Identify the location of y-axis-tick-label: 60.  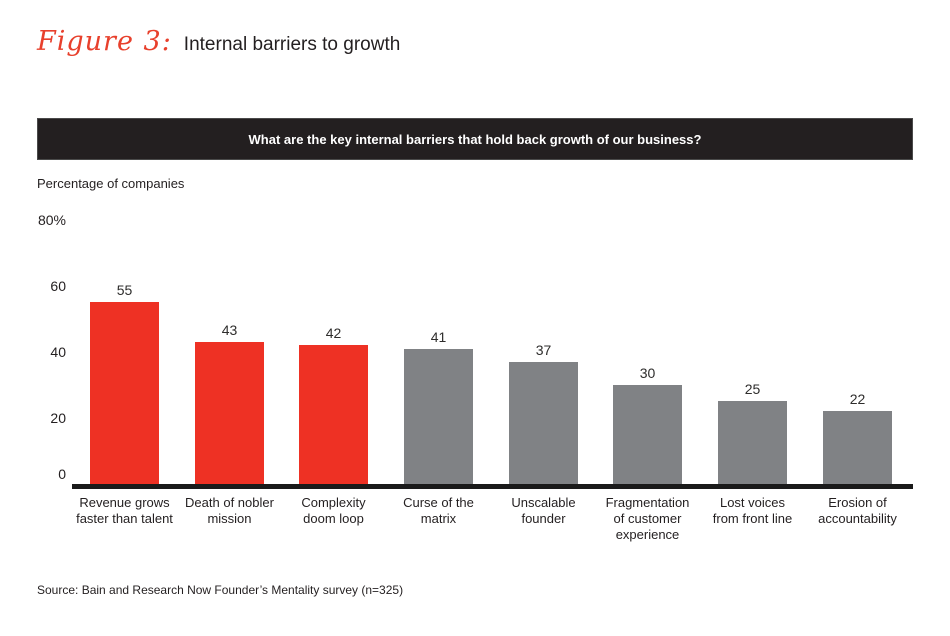
(58, 286).